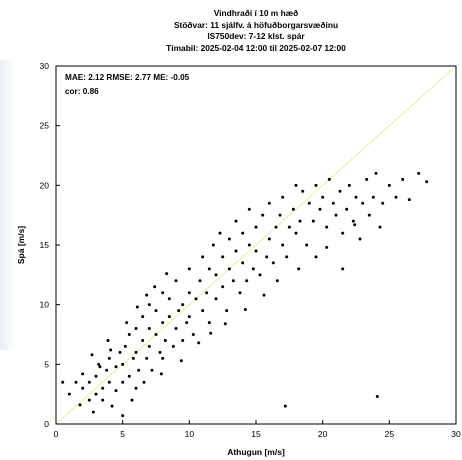 The height and width of the screenshot is (460, 462). I want to click on left-edge-strip, so click(7, 205).